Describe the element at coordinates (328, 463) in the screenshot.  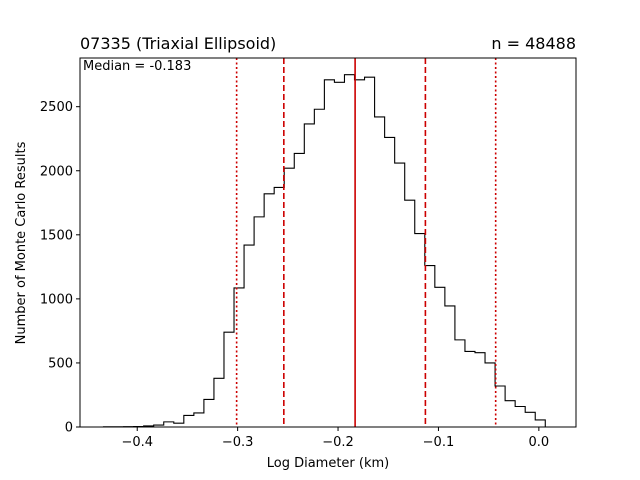
I see `x-axis-label: Log Diameter (km)` at that location.